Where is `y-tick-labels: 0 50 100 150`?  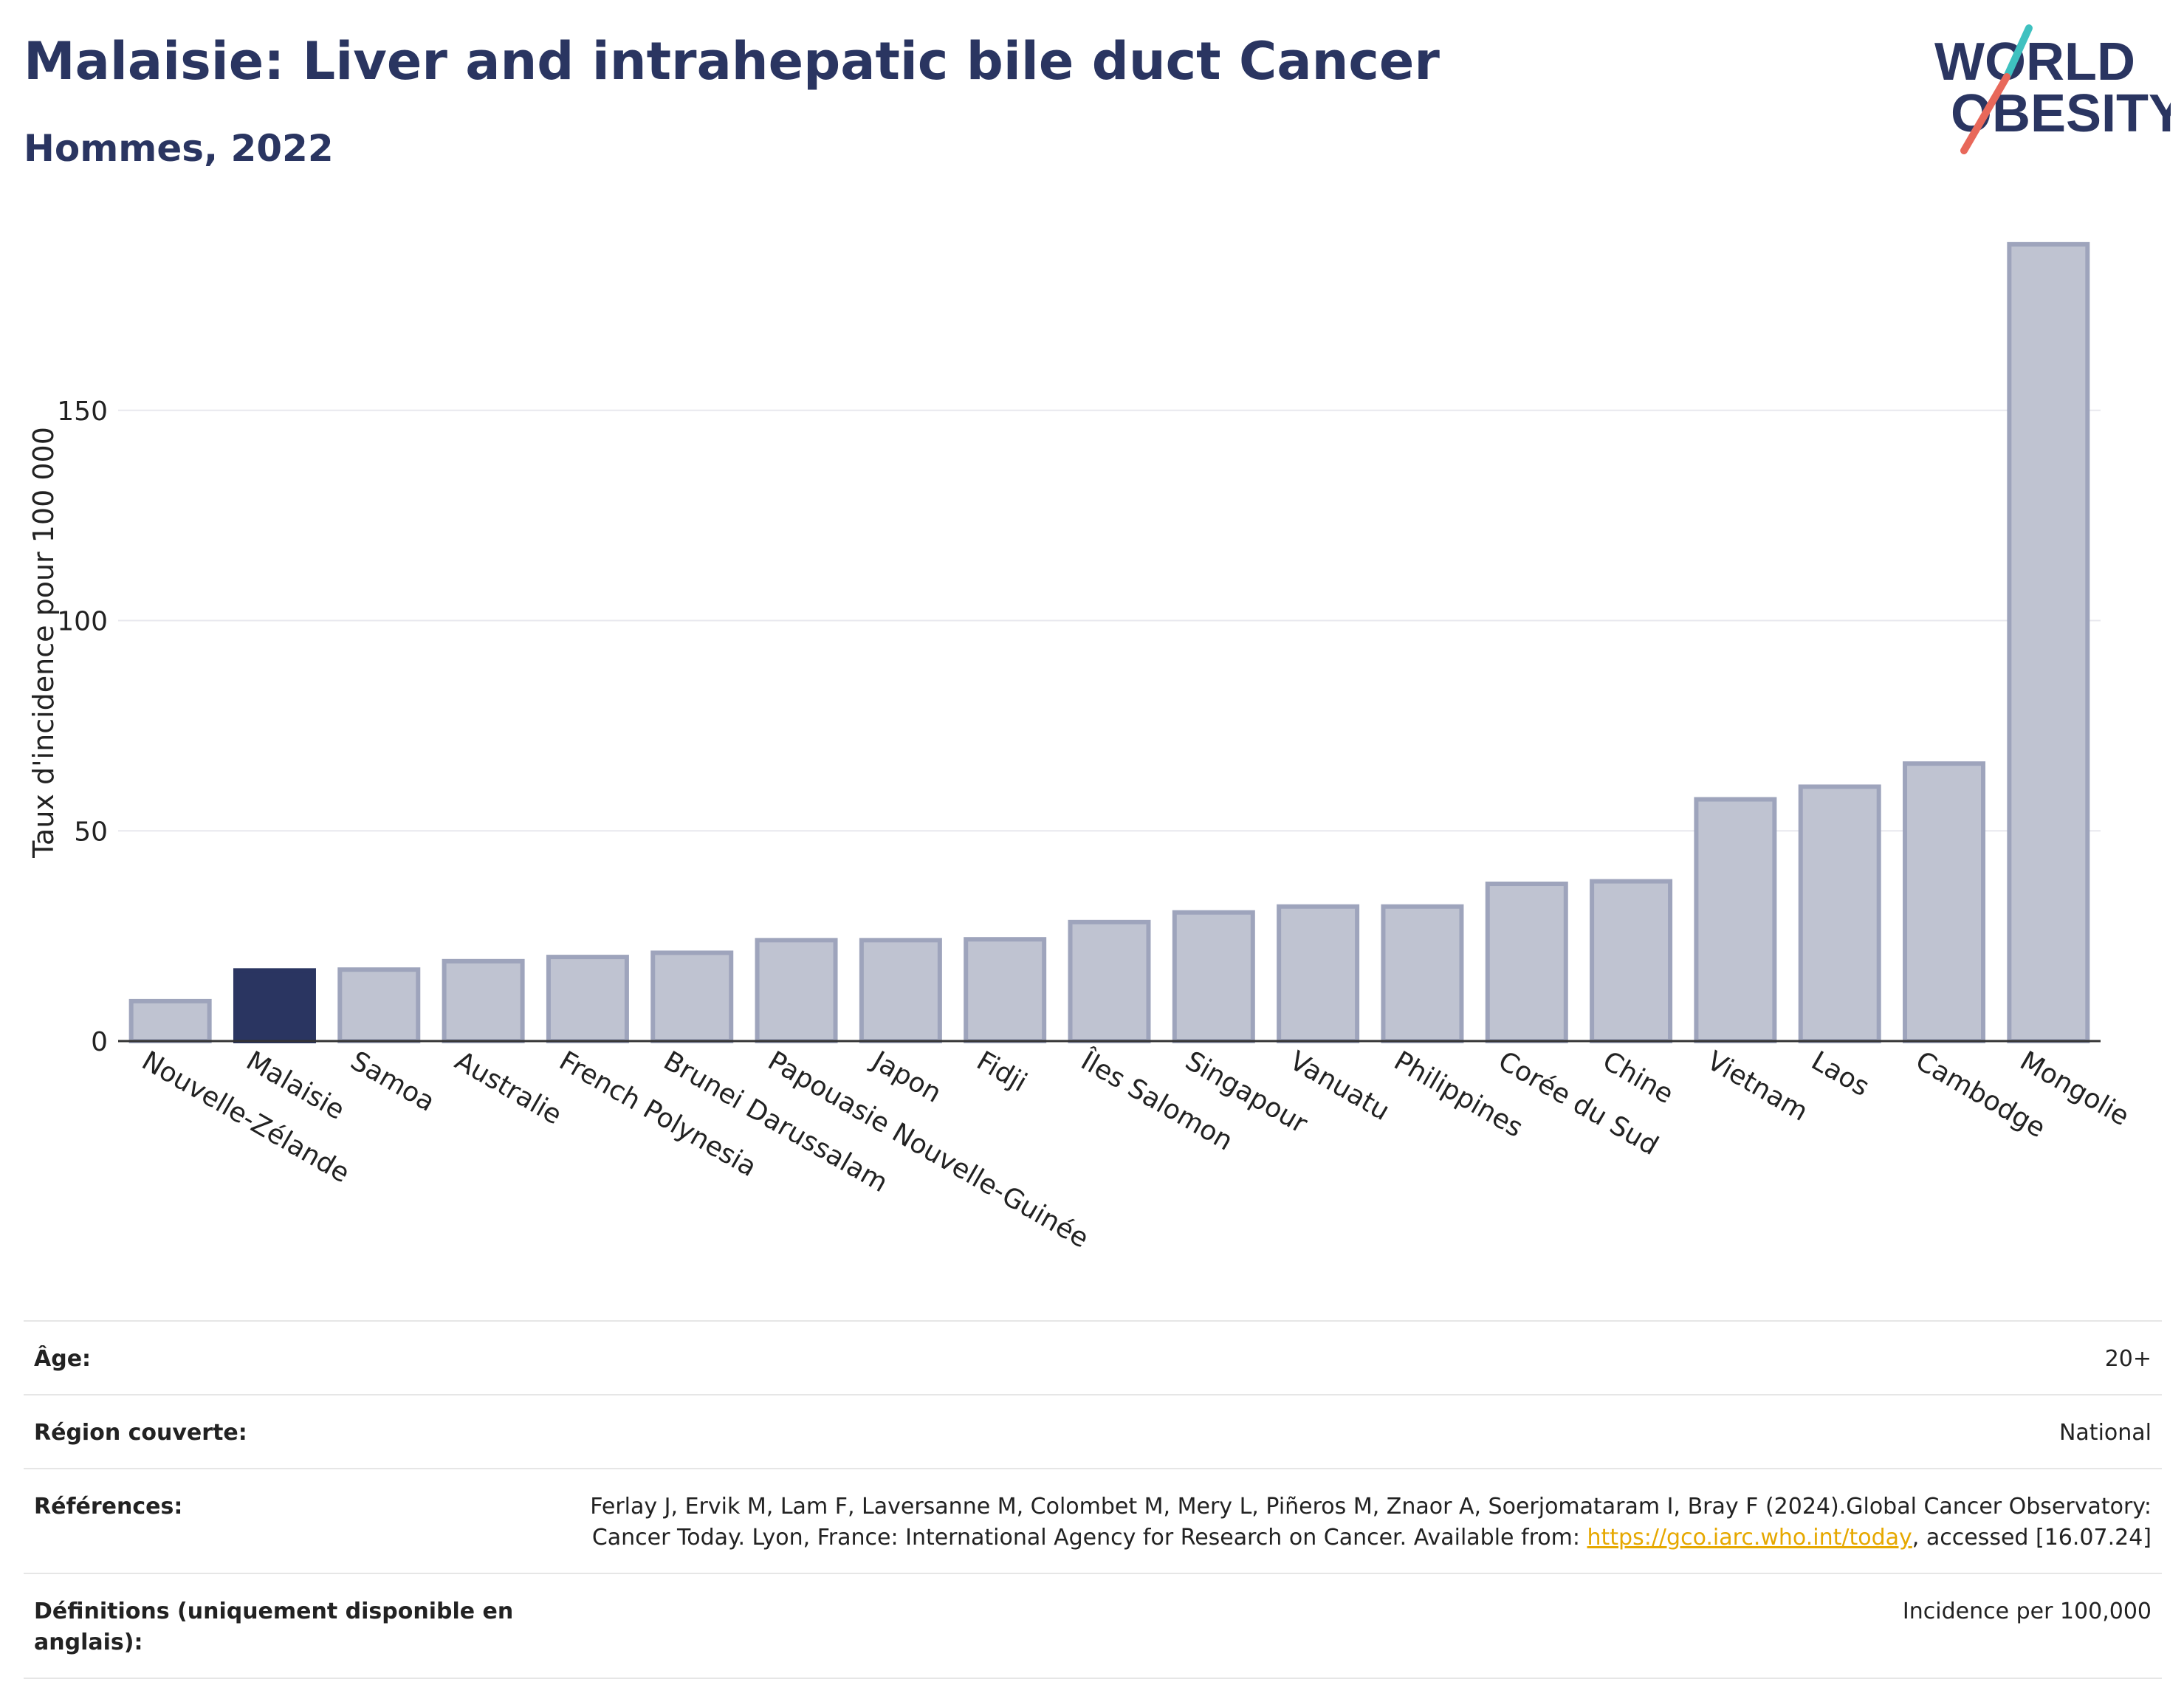
y-tick-labels: 0 50 100 150 is located at coordinates (83, 726).